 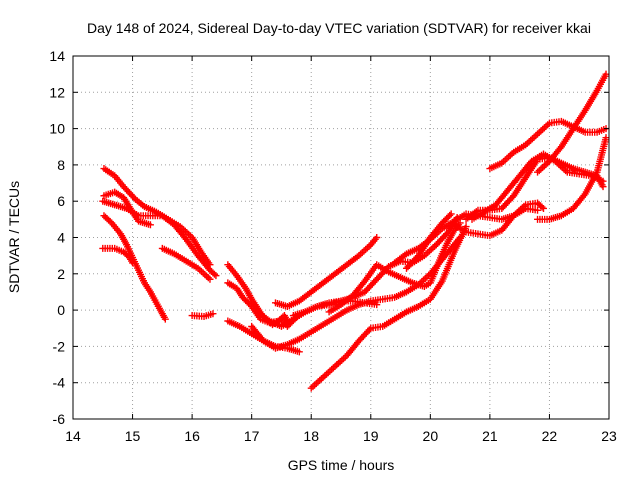 I want to click on y-tick-label: -2, so click(x=59, y=346).